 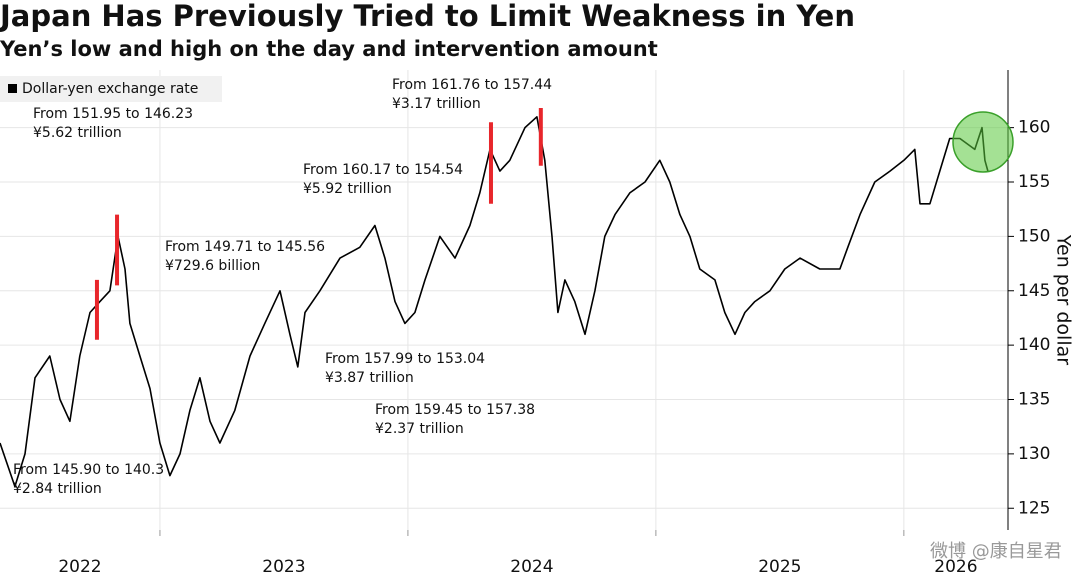 I want to click on annotation: From 160.17 to 154.54, so click(x=383, y=170).